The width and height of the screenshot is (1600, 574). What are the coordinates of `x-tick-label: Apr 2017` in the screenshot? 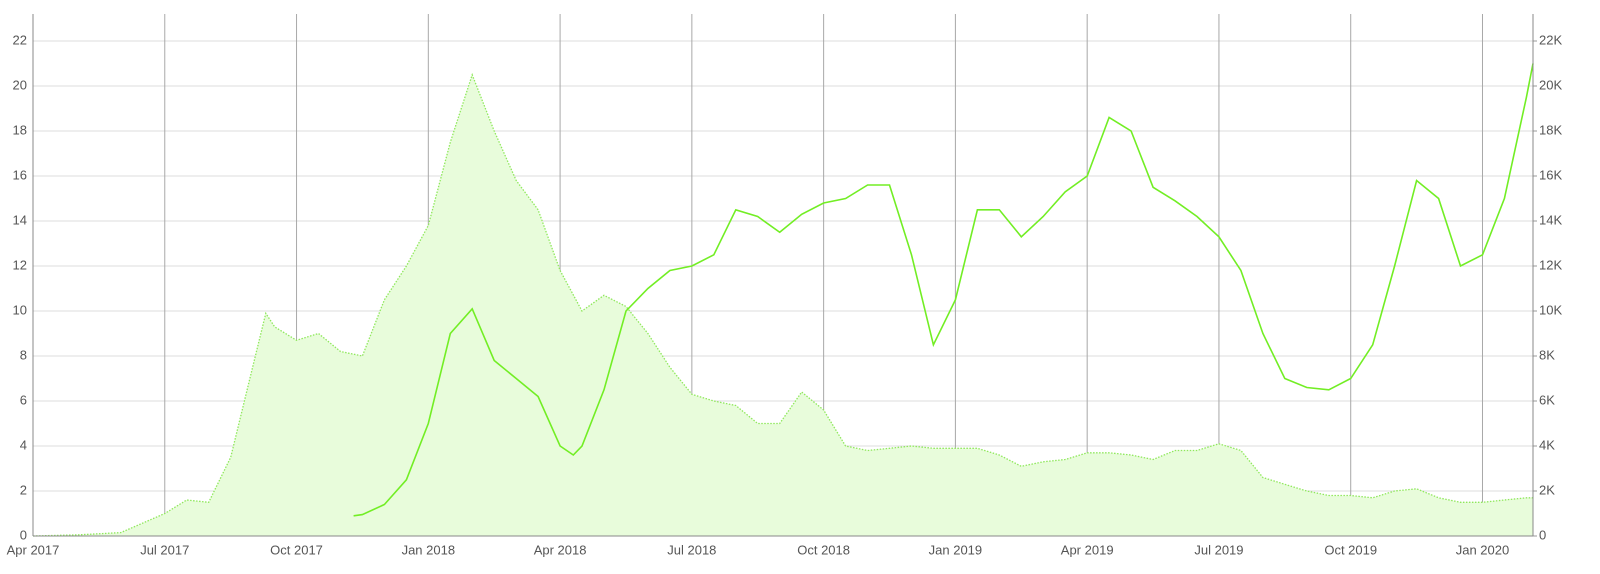 It's located at (33, 549).